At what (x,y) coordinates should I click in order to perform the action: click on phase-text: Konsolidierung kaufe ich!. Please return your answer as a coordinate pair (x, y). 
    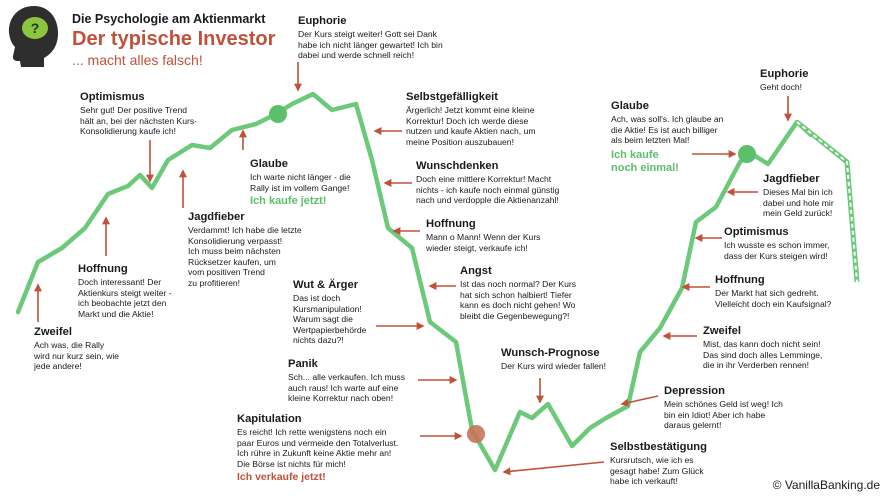
    Looking at the image, I should click on (128, 131).